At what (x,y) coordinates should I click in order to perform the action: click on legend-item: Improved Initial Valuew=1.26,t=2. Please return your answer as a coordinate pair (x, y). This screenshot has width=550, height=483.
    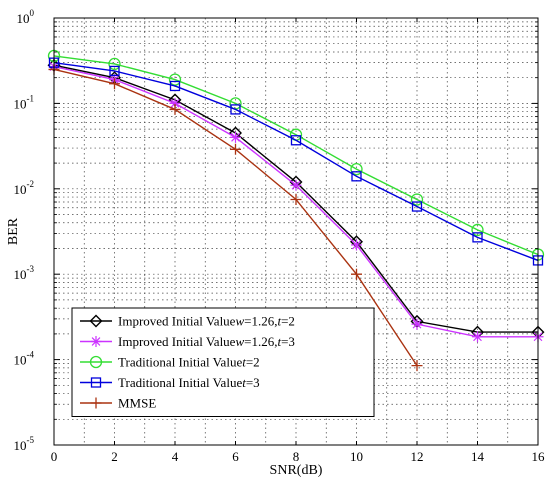
    Looking at the image, I should click on (187, 321).